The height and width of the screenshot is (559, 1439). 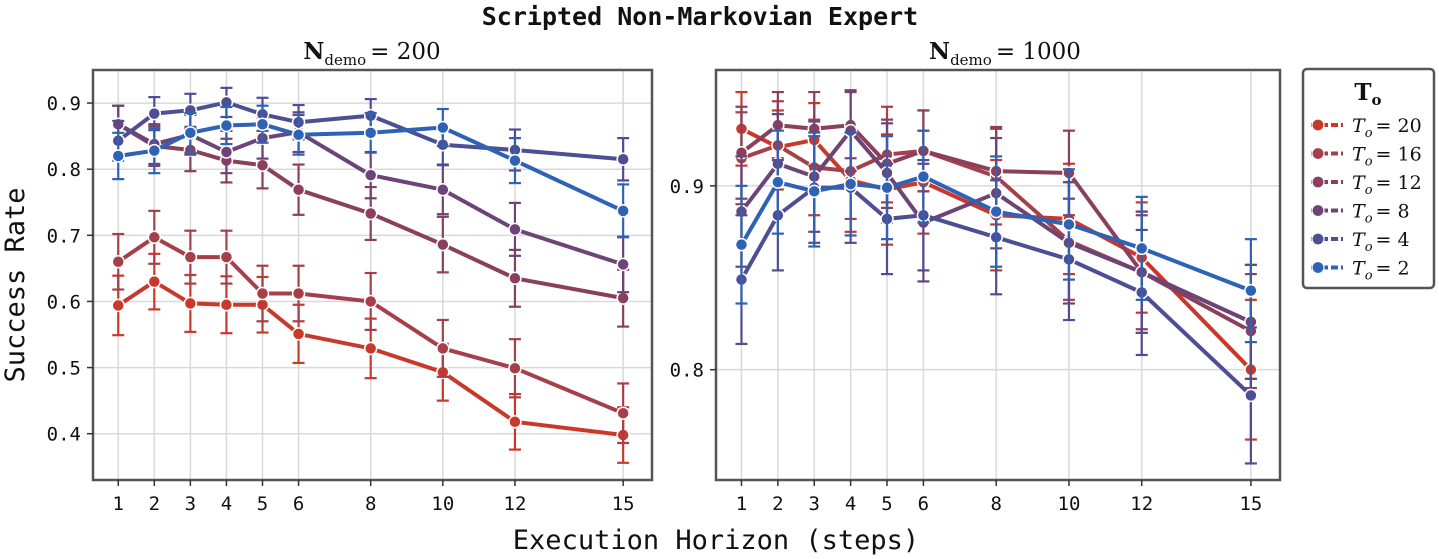 I want to click on x-tick-label: 8, so click(x=370, y=504).